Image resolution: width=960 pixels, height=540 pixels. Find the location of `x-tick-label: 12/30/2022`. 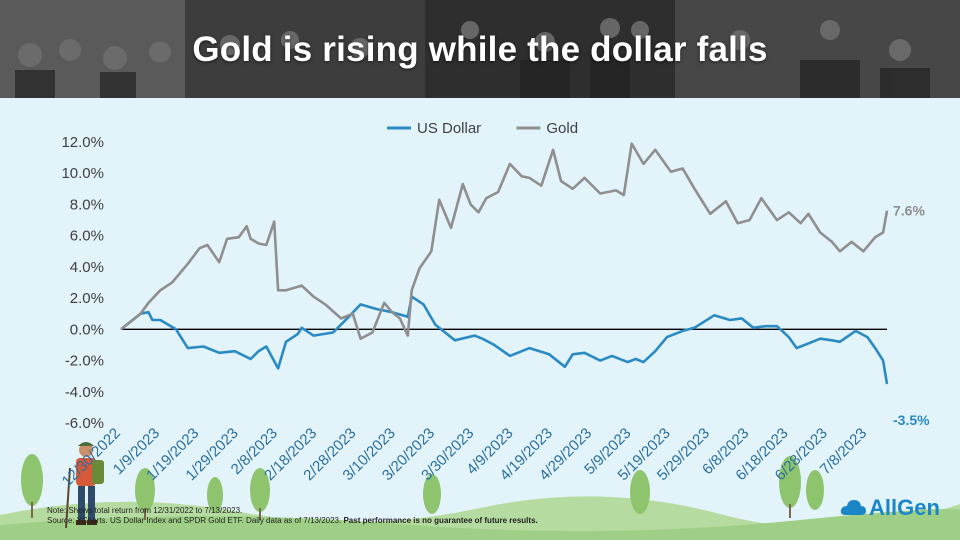

x-tick-label: 12/30/2022 is located at coordinates (91, 457).